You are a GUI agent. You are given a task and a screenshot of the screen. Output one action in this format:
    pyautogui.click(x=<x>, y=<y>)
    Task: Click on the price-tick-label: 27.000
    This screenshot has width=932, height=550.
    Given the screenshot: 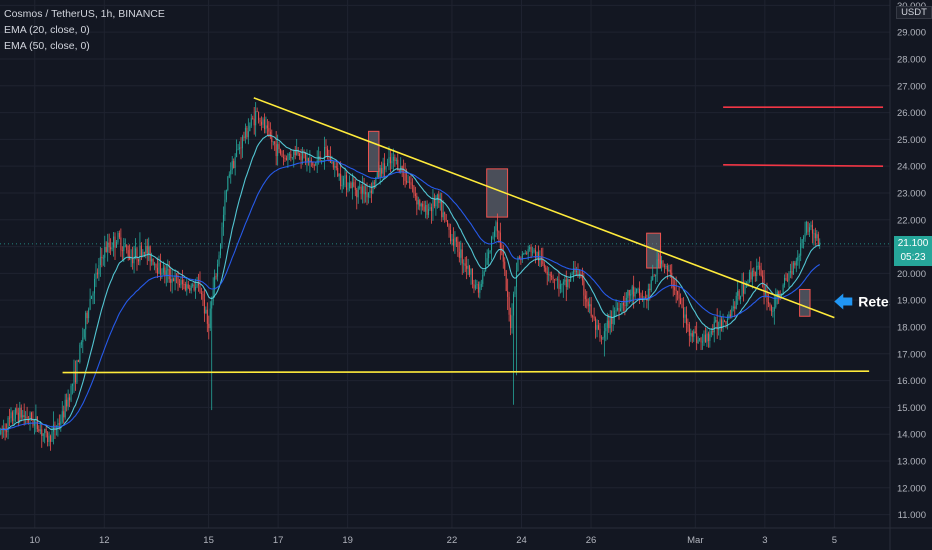 What is the action you would take?
    pyautogui.click(x=911, y=86)
    